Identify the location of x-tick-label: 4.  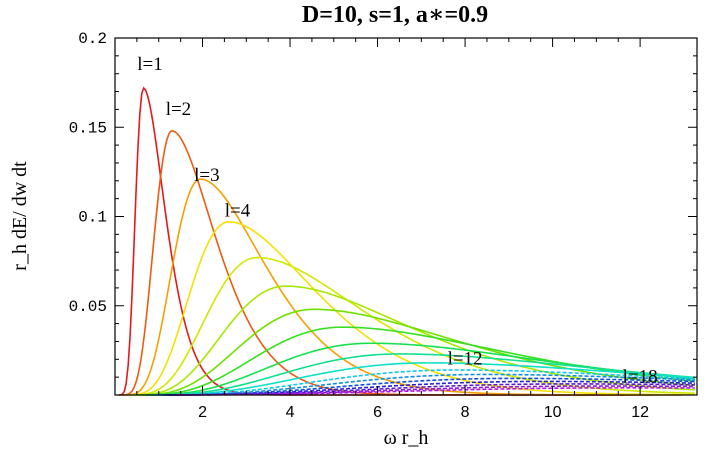
(290, 412).